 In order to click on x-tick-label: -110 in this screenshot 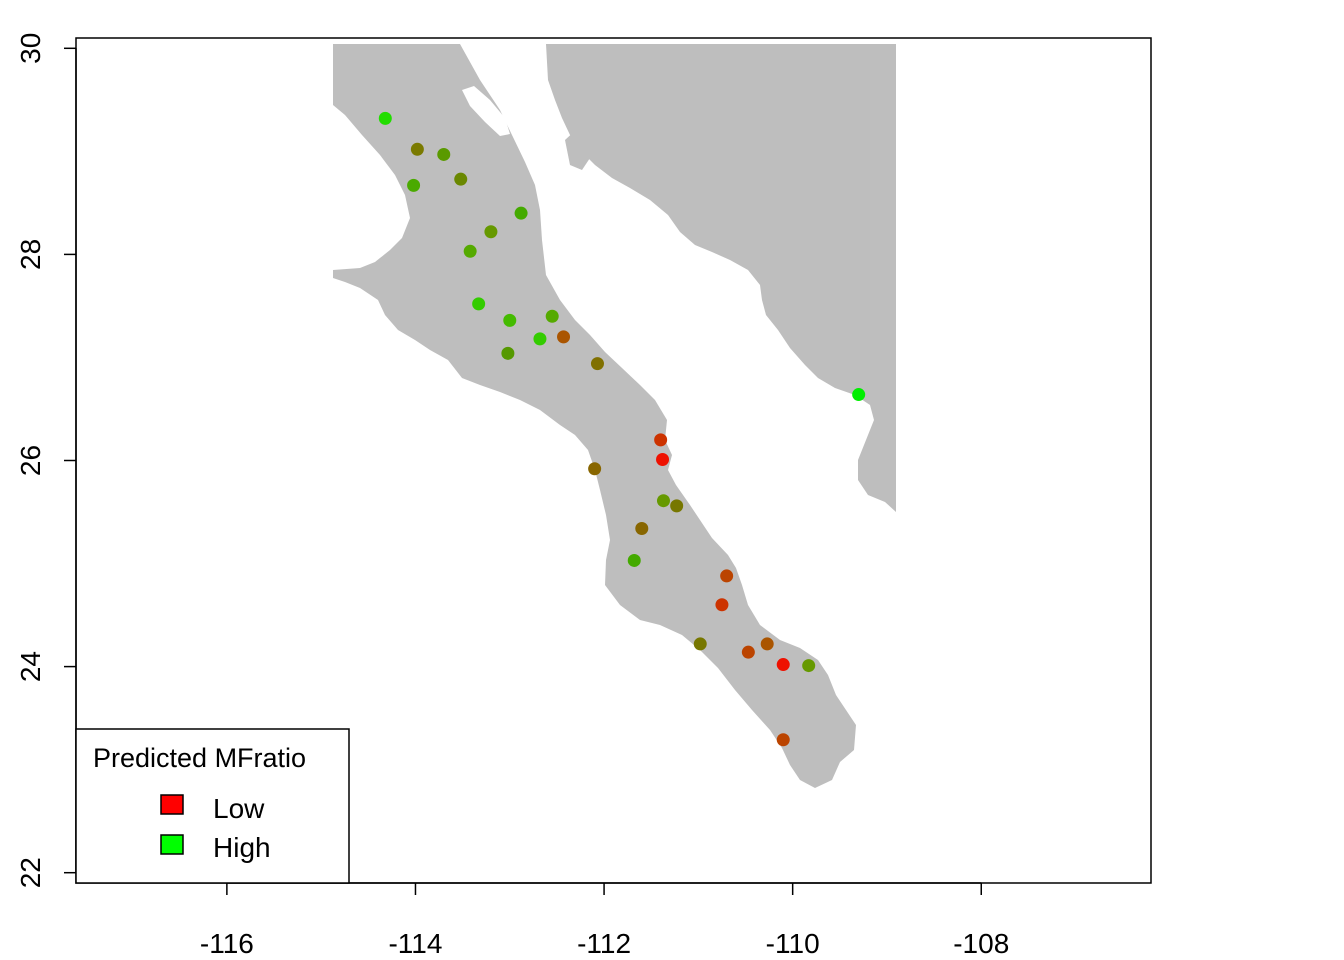, I will do `click(793, 943)`.